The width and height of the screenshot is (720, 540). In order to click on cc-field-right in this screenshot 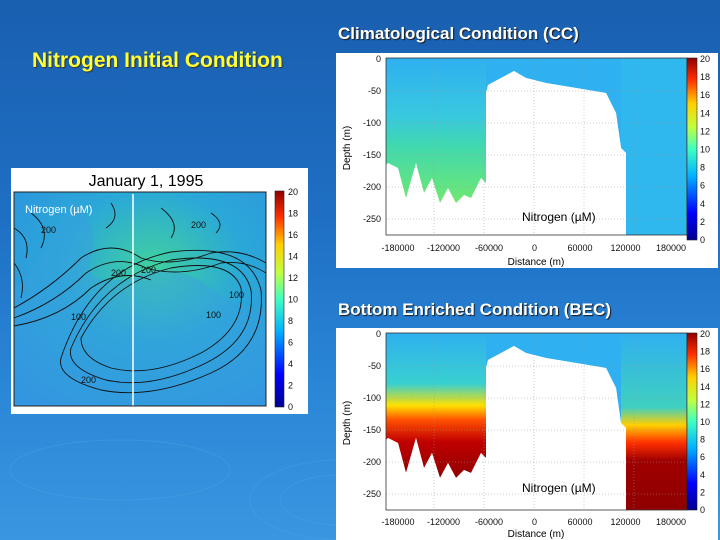, I will do `click(654, 146)`.